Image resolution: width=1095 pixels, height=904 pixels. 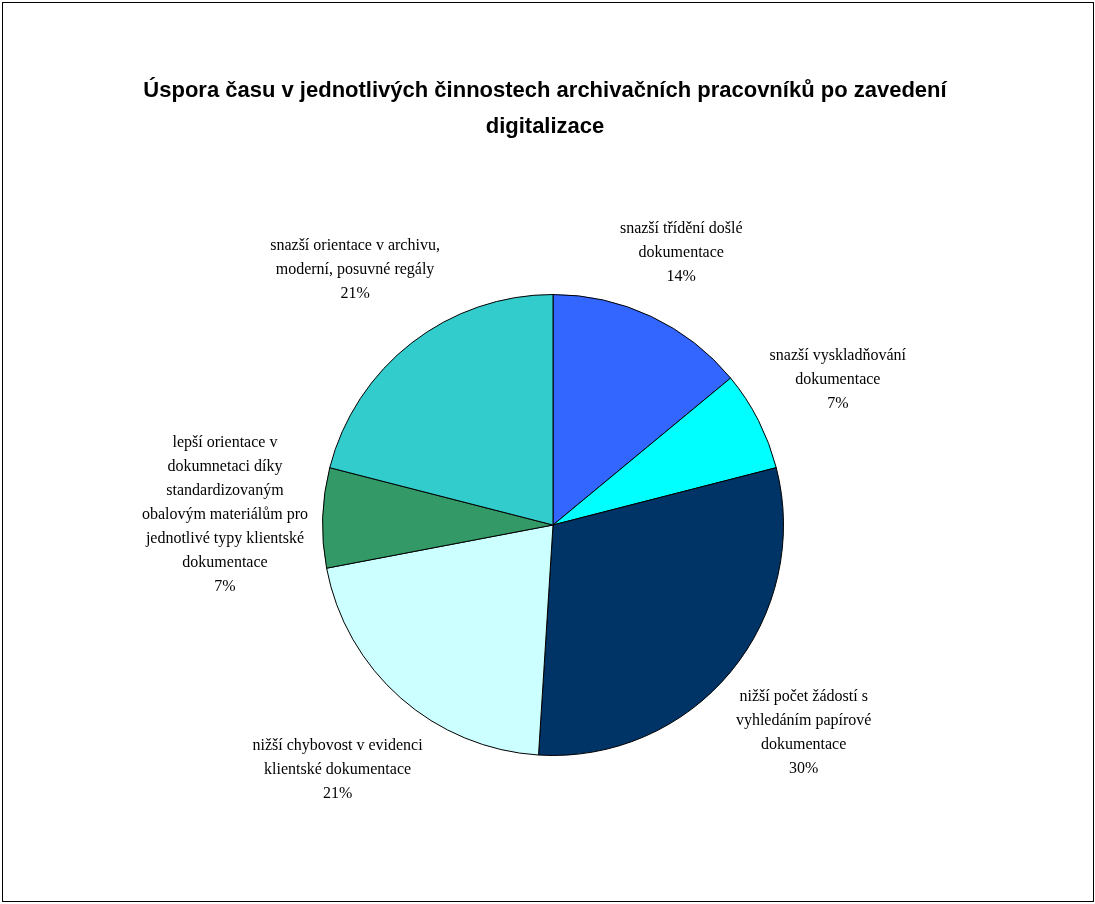 I want to click on slice-label: snazší vyskladňování dokumentace, so click(x=838, y=367).